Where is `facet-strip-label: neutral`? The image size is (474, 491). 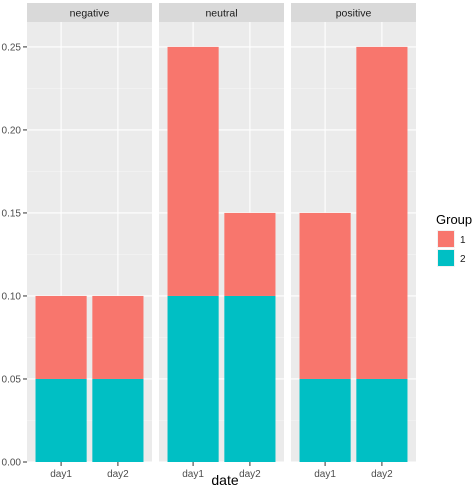
facet-strip-label: neutral is located at coordinates (221, 14).